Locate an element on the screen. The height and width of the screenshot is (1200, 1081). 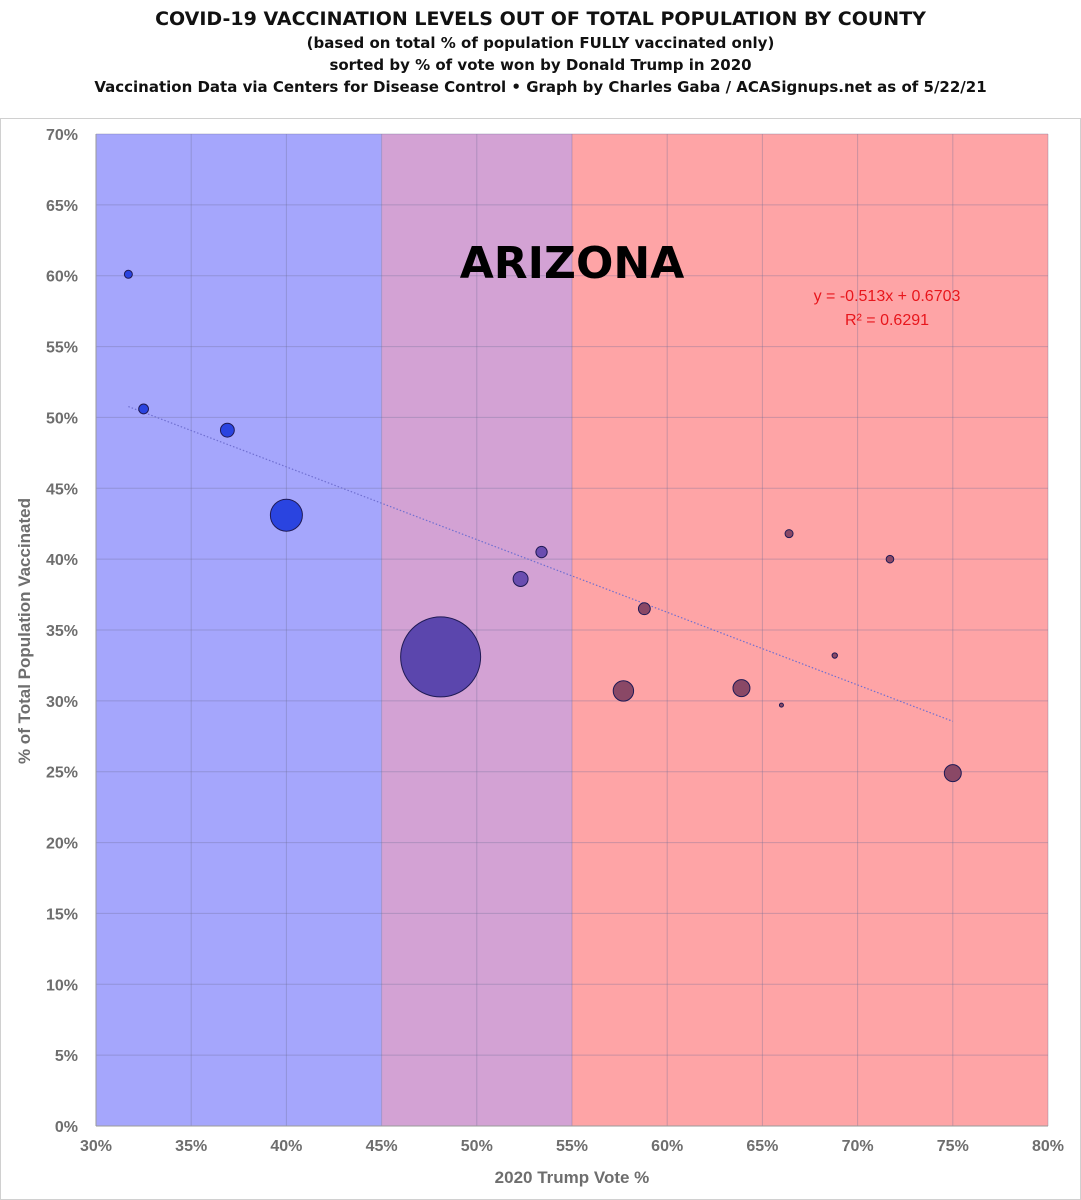
y-tick-label-6: 30% is located at coordinates (62, 702).